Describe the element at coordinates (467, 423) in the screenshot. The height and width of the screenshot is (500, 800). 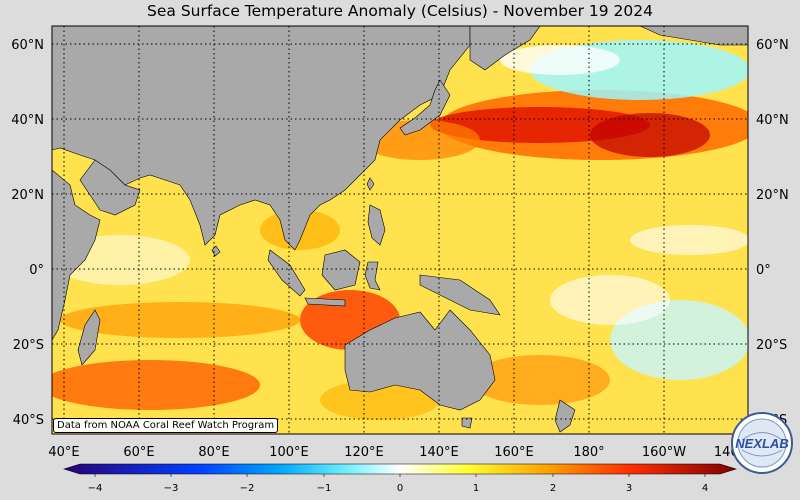
I see `land-tasmania` at that location.